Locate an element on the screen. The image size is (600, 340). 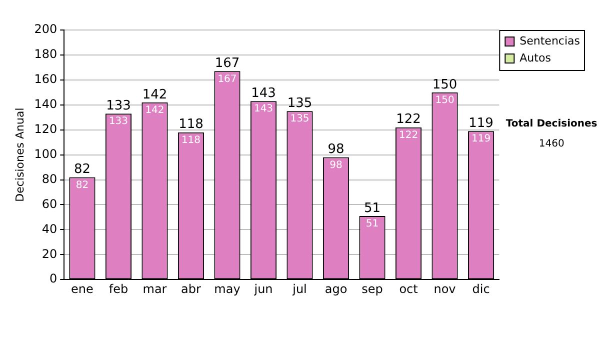
data-label: 82 is located at coordinates (82, 185).